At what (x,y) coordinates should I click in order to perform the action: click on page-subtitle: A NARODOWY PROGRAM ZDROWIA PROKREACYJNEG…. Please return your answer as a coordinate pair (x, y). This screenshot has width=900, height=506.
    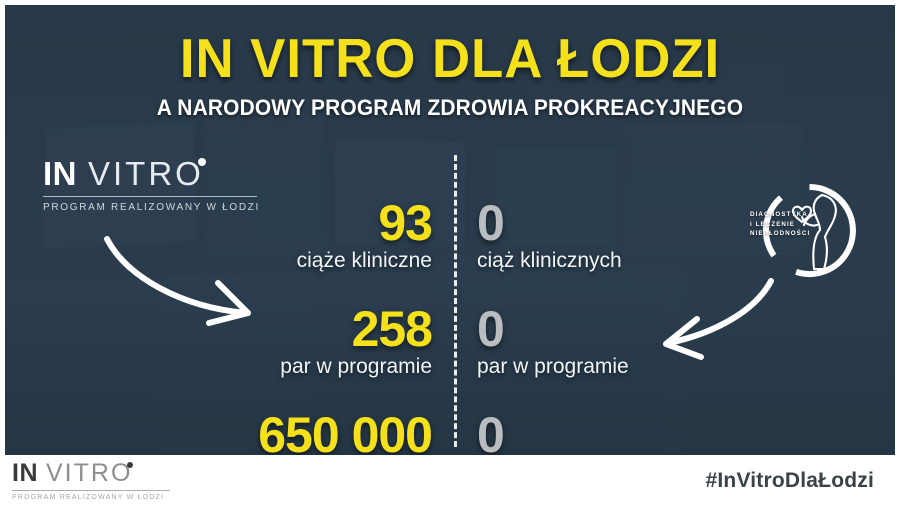
    Looking at the image, I should click on (450, 107).